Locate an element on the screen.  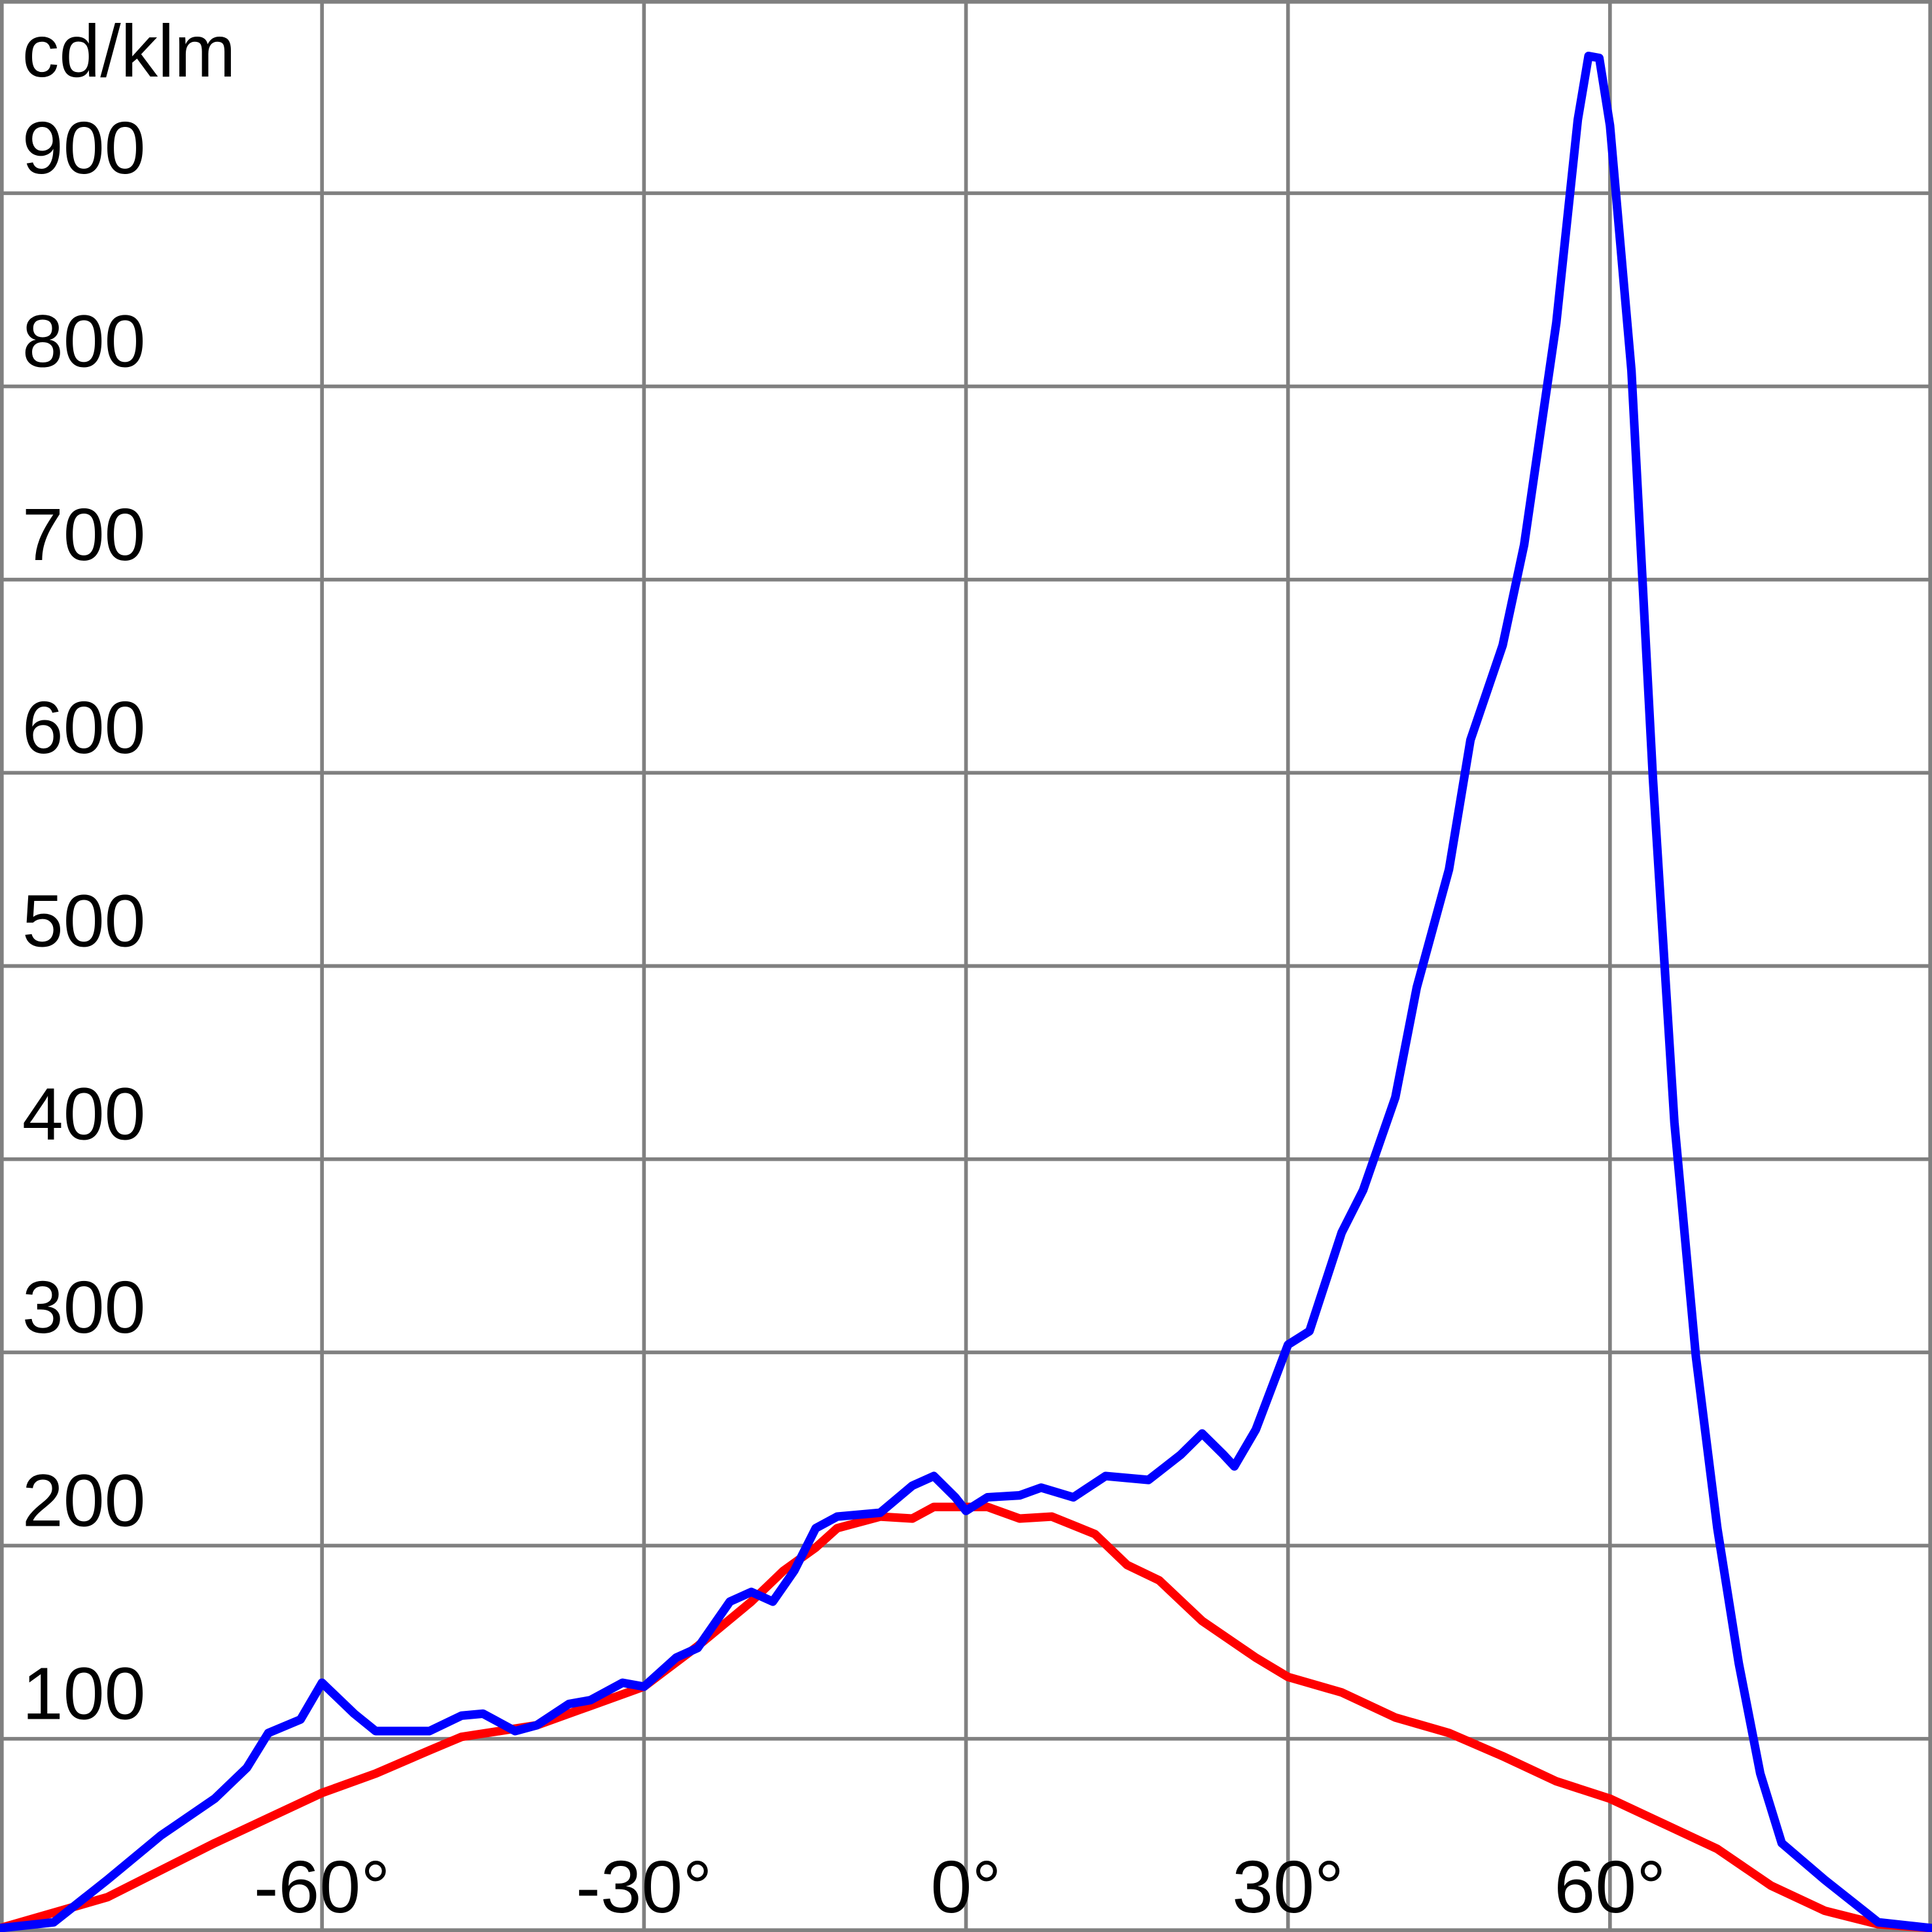
y-tick-label: 400 is located at coordinates (84, 1114).